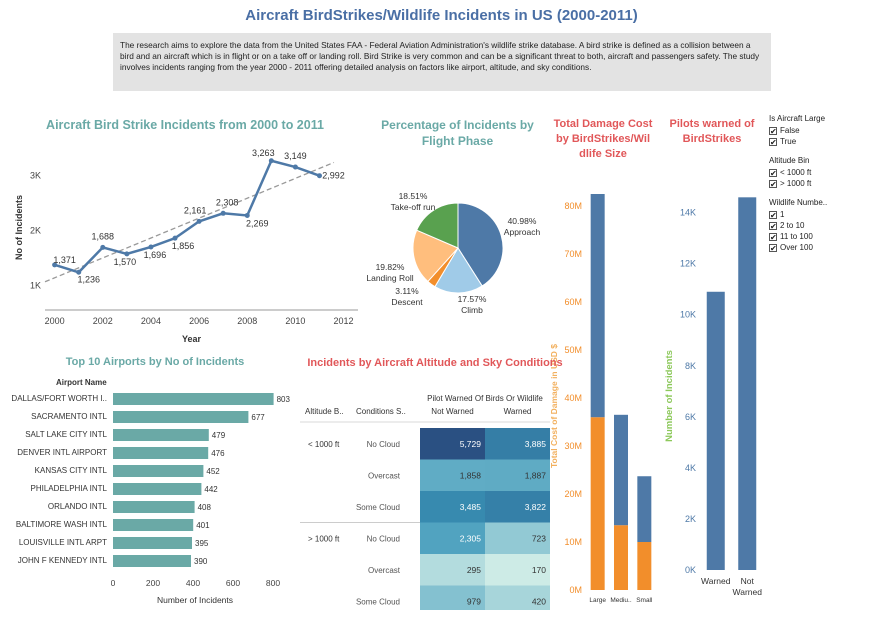 Image resolution: width=883 pixels, height=633 pixels. Describe the element at coordinates (575, 590) in the screenshot. I see `damage-y-tick: 0M` at that location.